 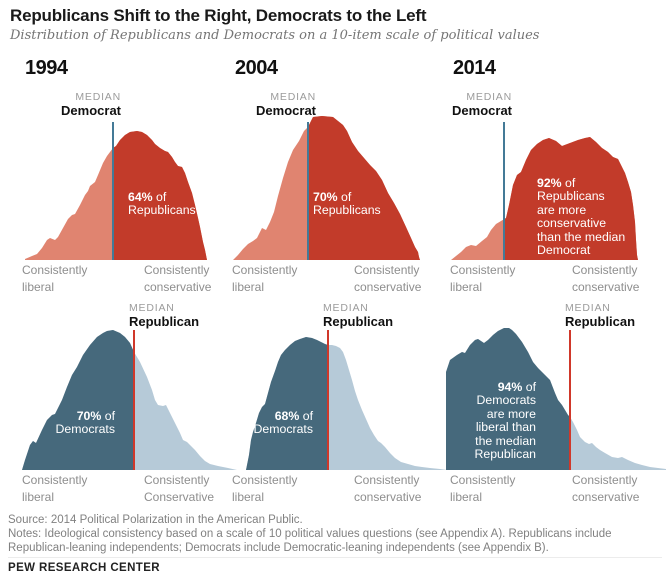 What do you see at coordinates (388, 488) in the screenshot?
I see `axis-label-conservative-democrats-2004: Consistently conservative` at bounding box center [388, 488].